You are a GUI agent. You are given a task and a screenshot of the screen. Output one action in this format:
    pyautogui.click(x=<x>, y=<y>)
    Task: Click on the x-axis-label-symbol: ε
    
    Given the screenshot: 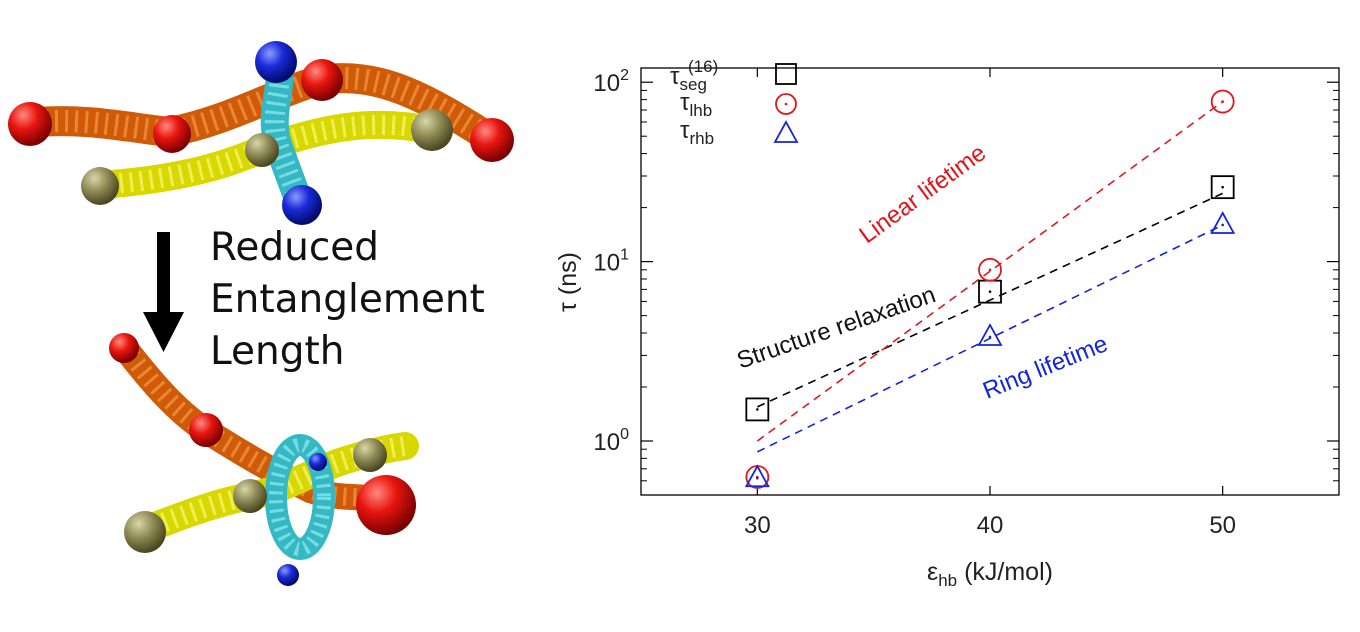 What is the action you would take?
    pyautogui.click(x=932, y=572)
    